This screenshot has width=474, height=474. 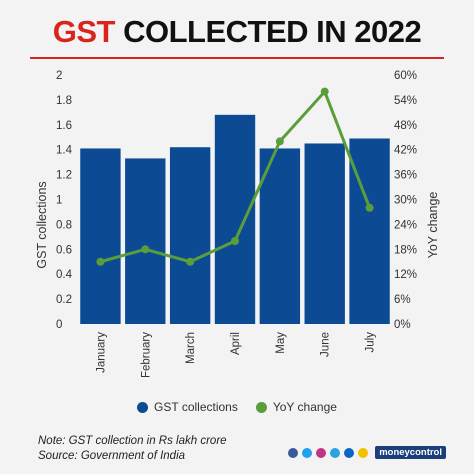 What do you see at coordinates (410, 452) in the screenshot?
I see `moneycontrol-logo: moneycontrol` at bounding box center [410, 452].